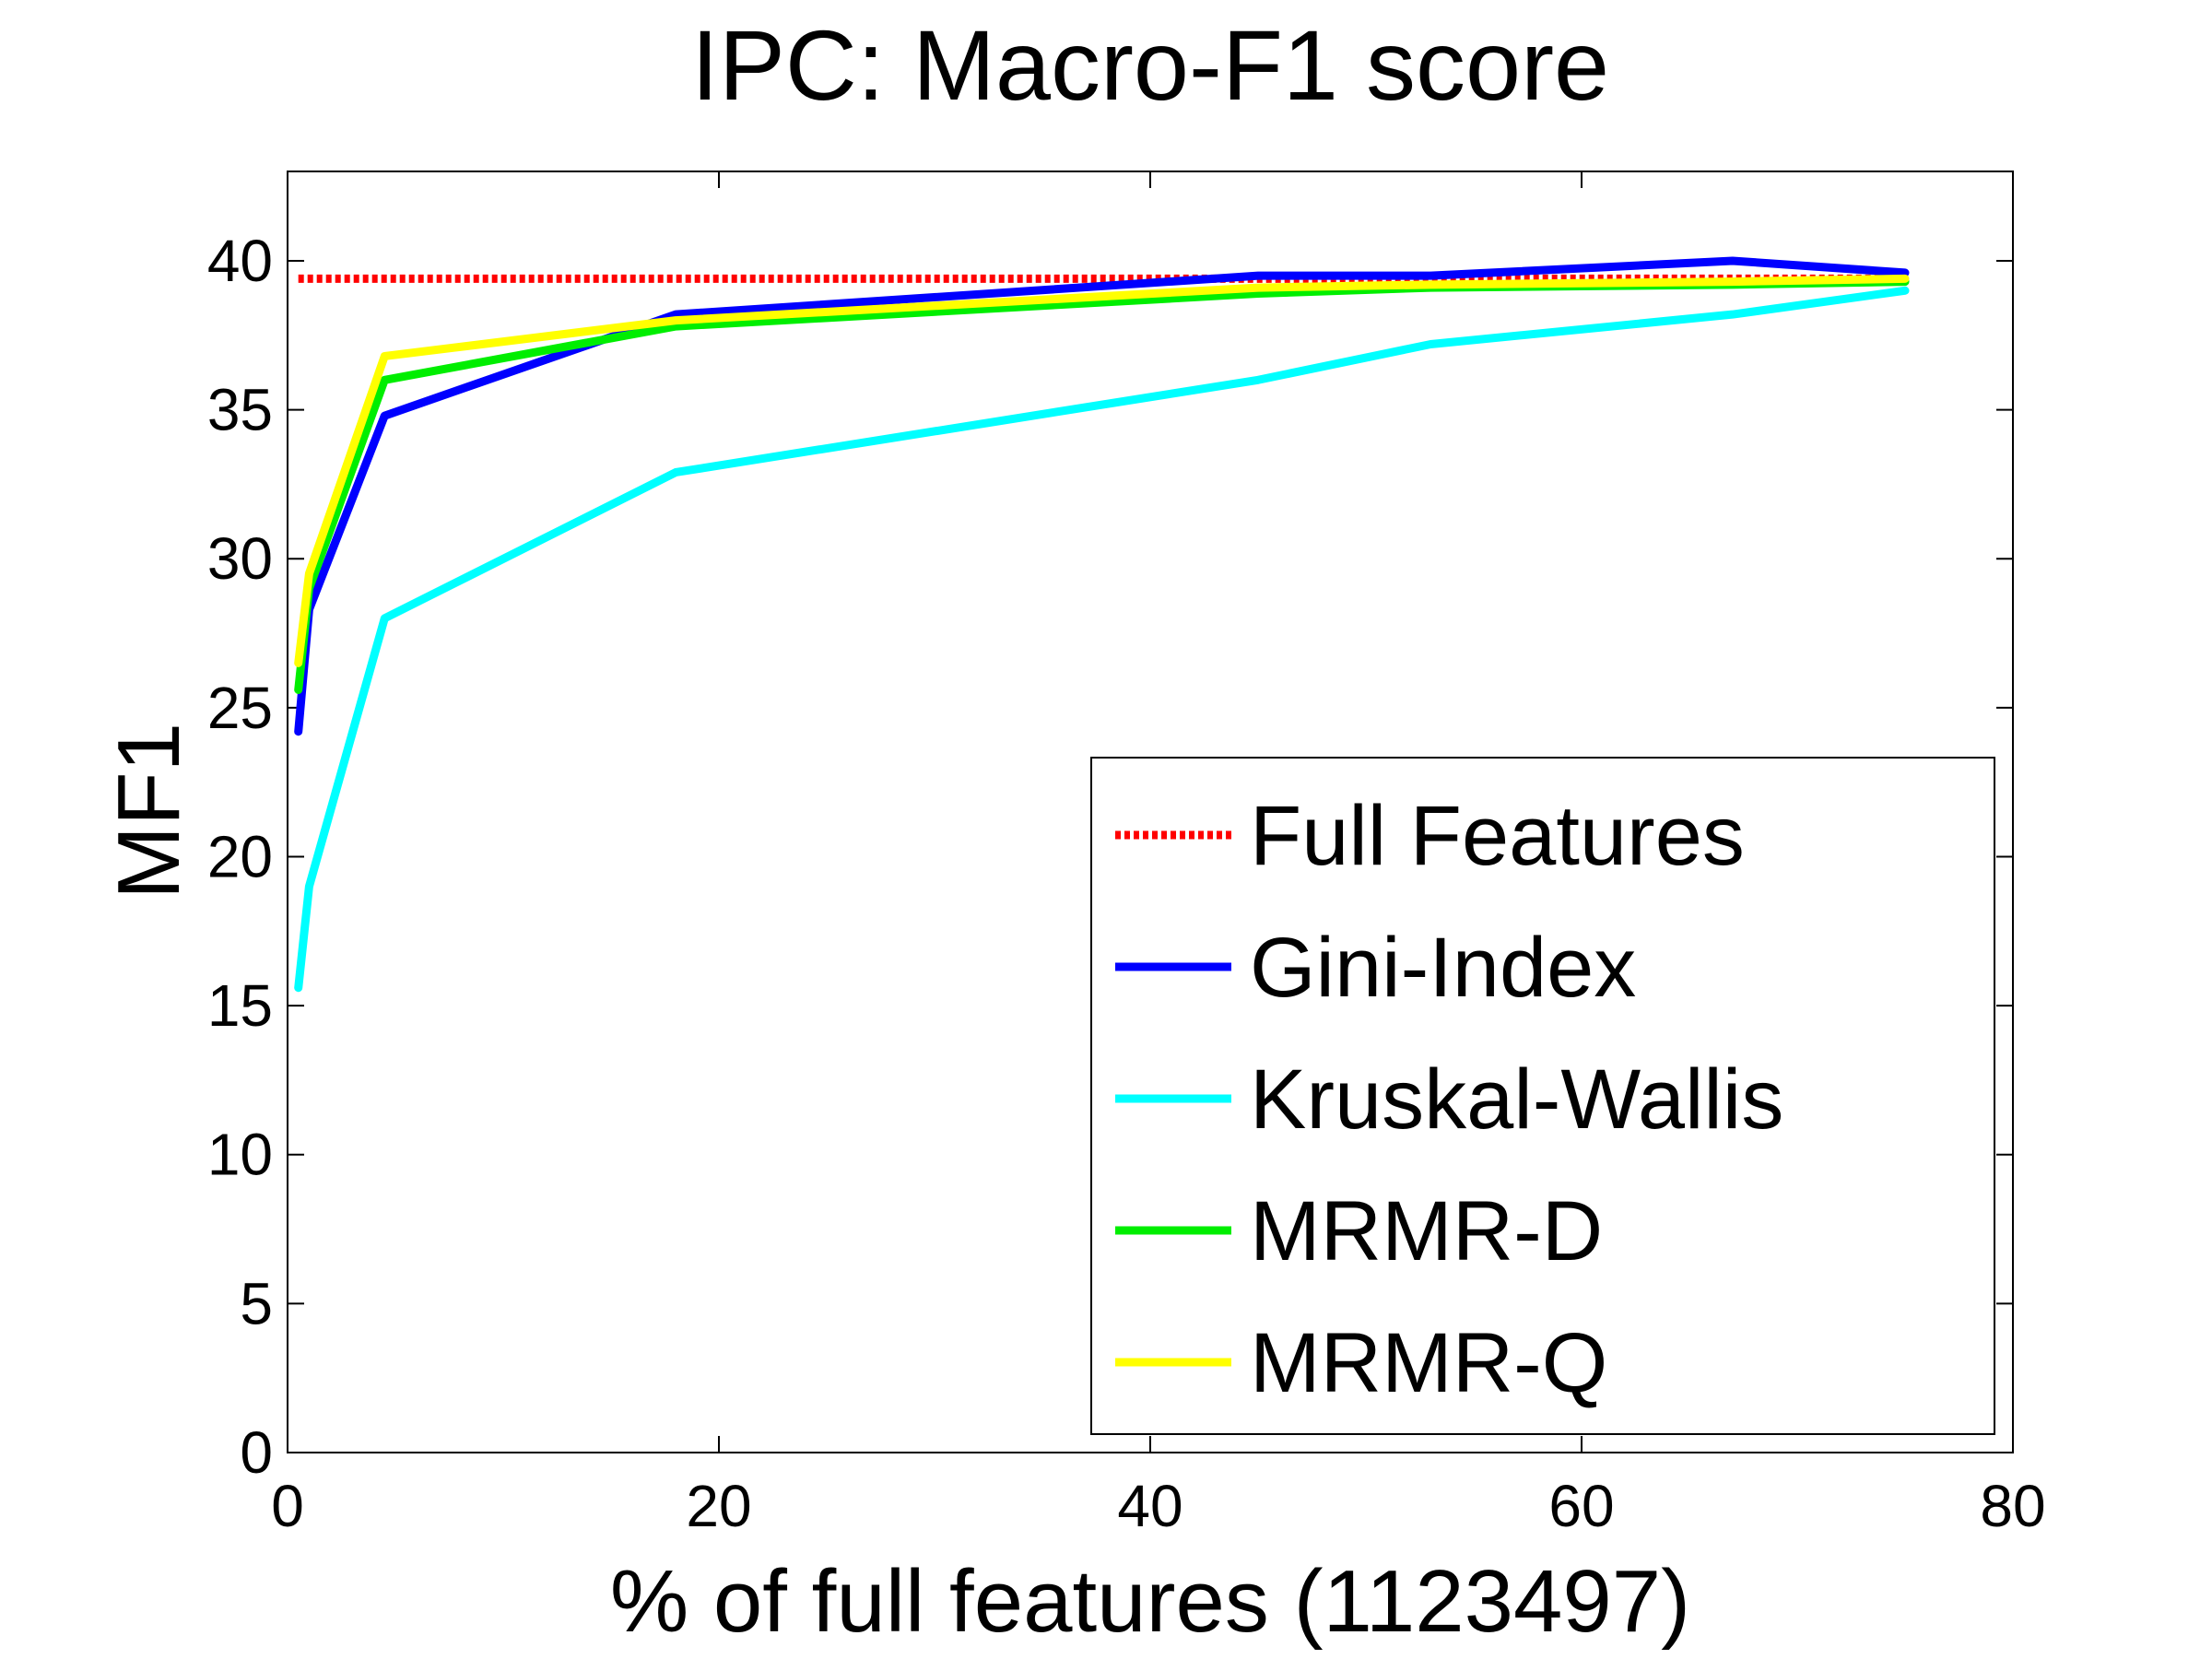 Image resolution: width=2212 pixels, height=1659 pixels. What do you see at coordinates (256, 1303) in the screenshot?
I see `y-tick-label: 5` at bounding box center [256, 1303].